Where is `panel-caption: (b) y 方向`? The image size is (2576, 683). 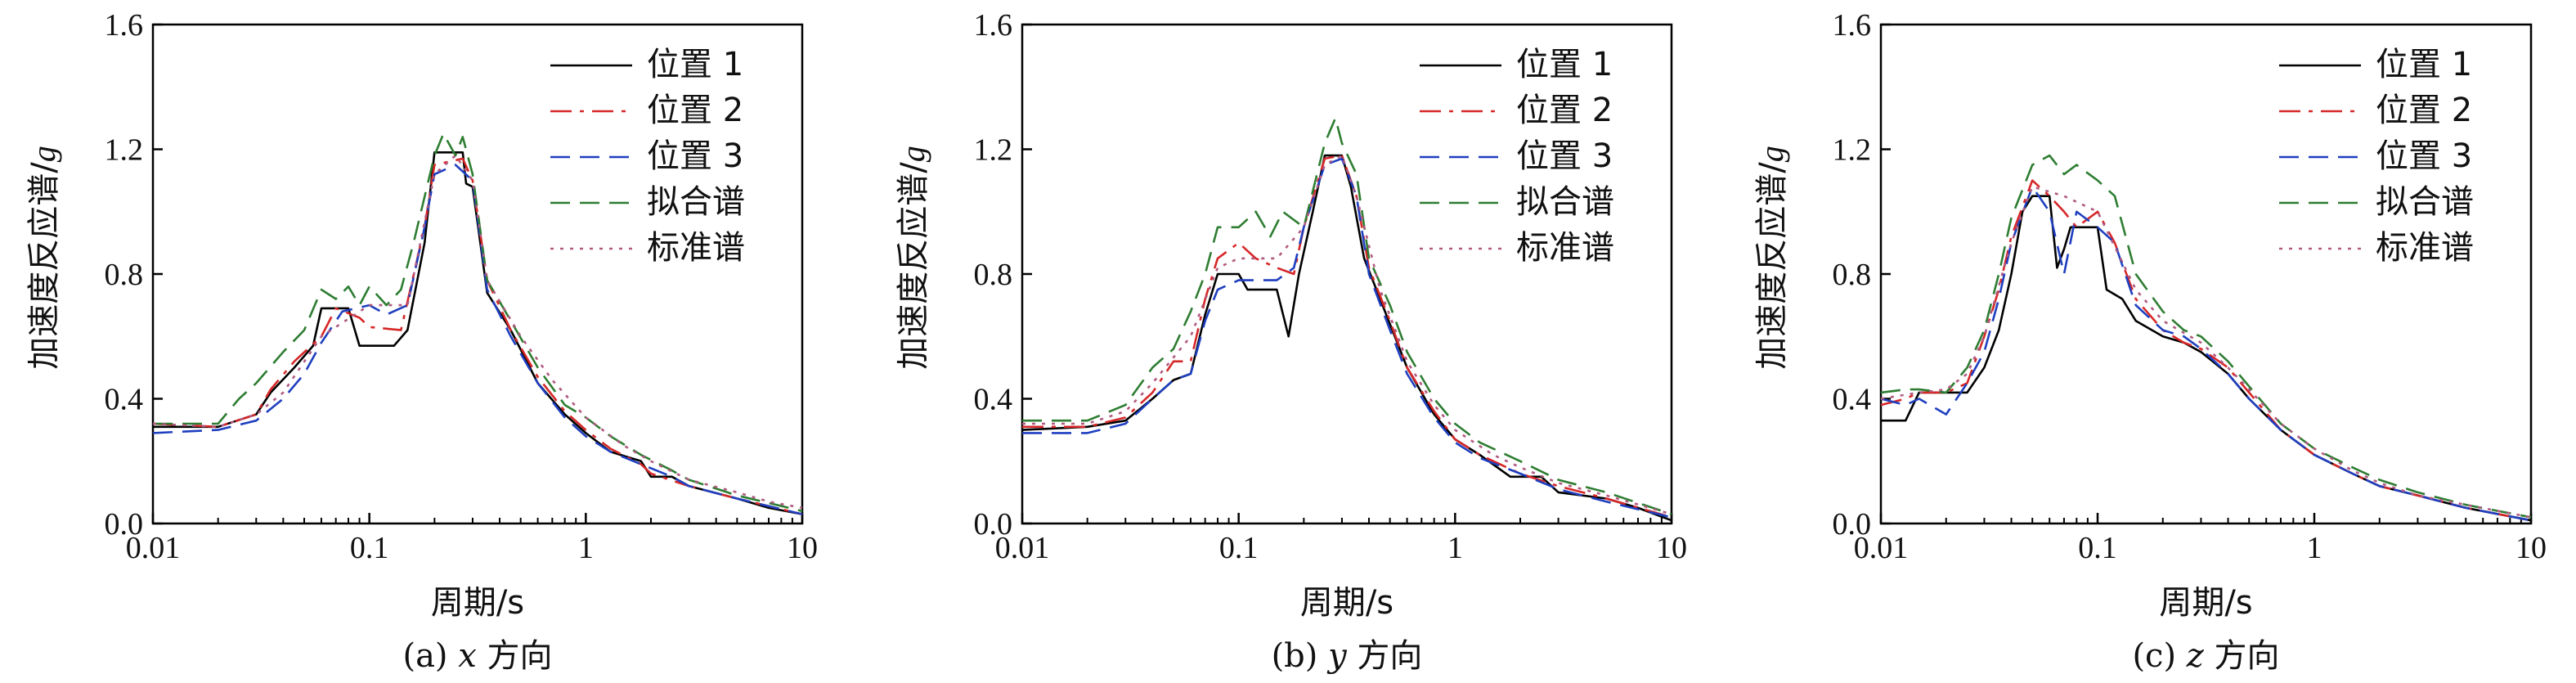 panel-caption: (b) y 方向 is located at coordinates (1347, 656).